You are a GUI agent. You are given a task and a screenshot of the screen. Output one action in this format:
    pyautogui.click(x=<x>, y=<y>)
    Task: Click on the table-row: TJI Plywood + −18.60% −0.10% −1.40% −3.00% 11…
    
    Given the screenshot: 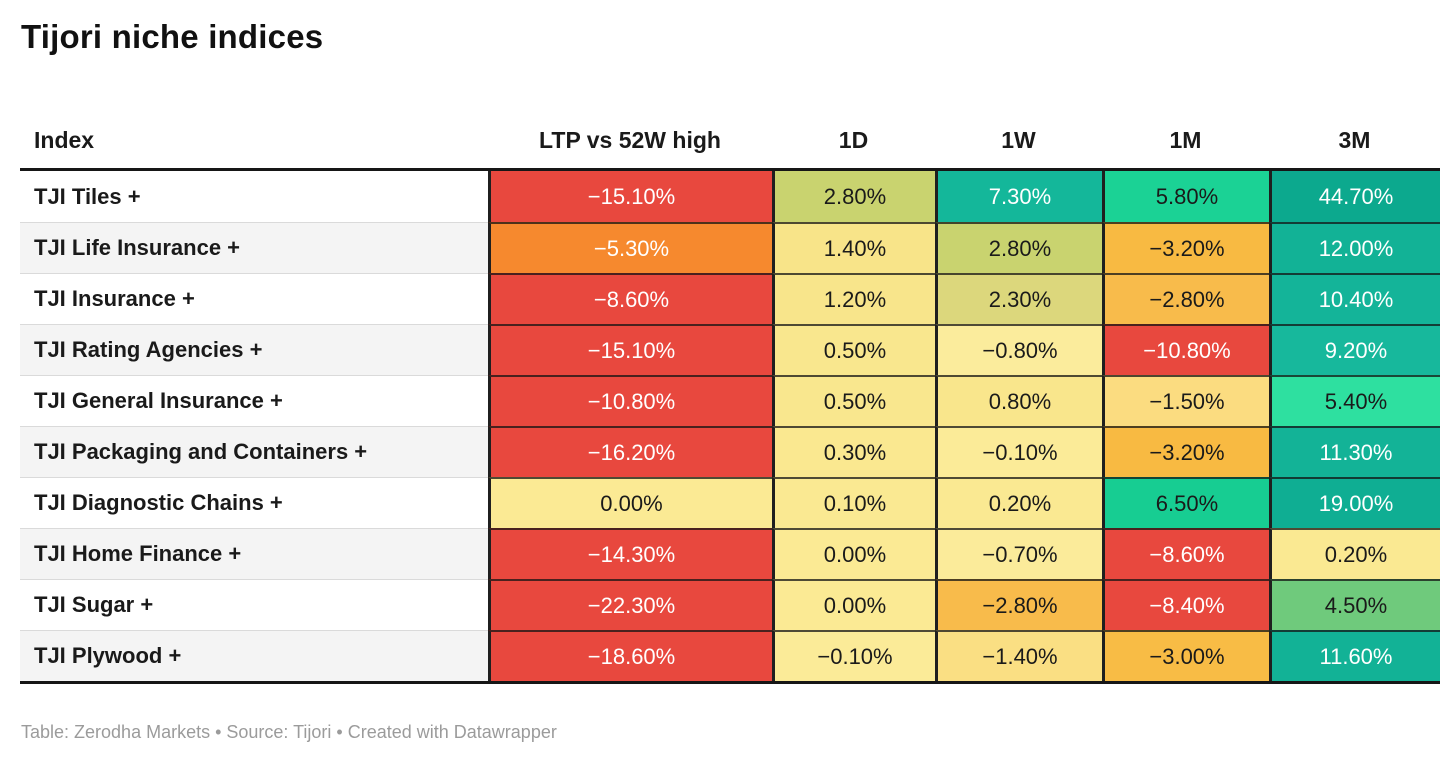 What is the action you would take?
    pyautogui.click(x=730, y=655)
    